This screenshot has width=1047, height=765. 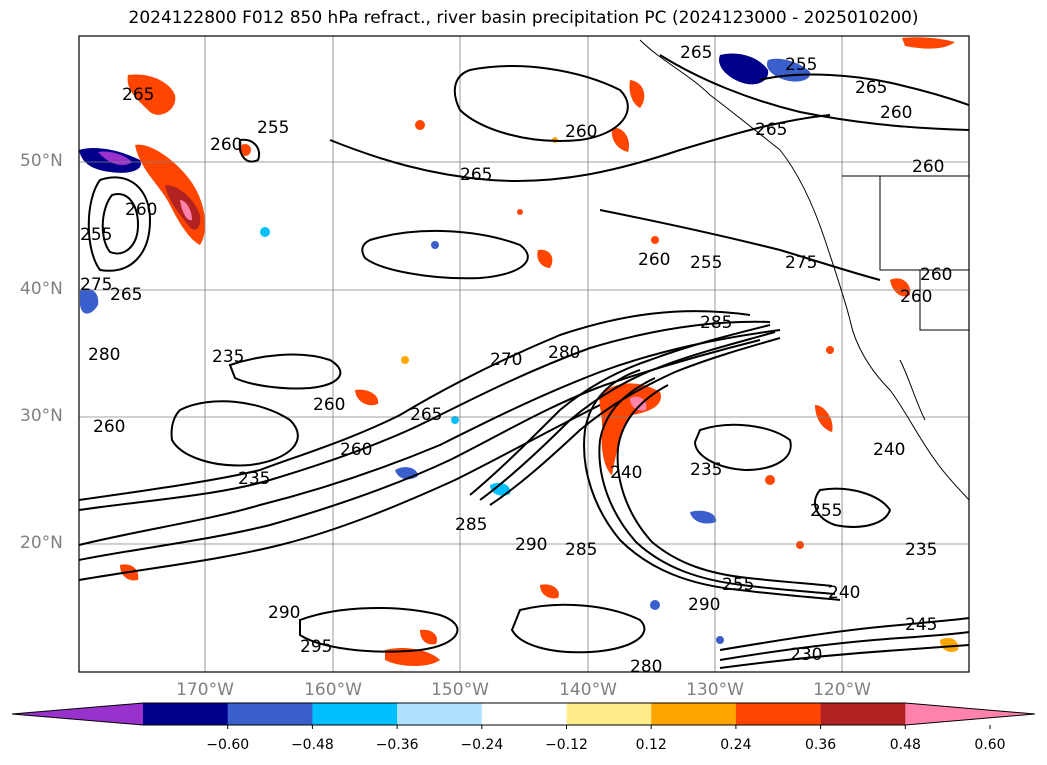 I want to click on colorbar-tick-label: −0.48, so click(x=312, y=745).